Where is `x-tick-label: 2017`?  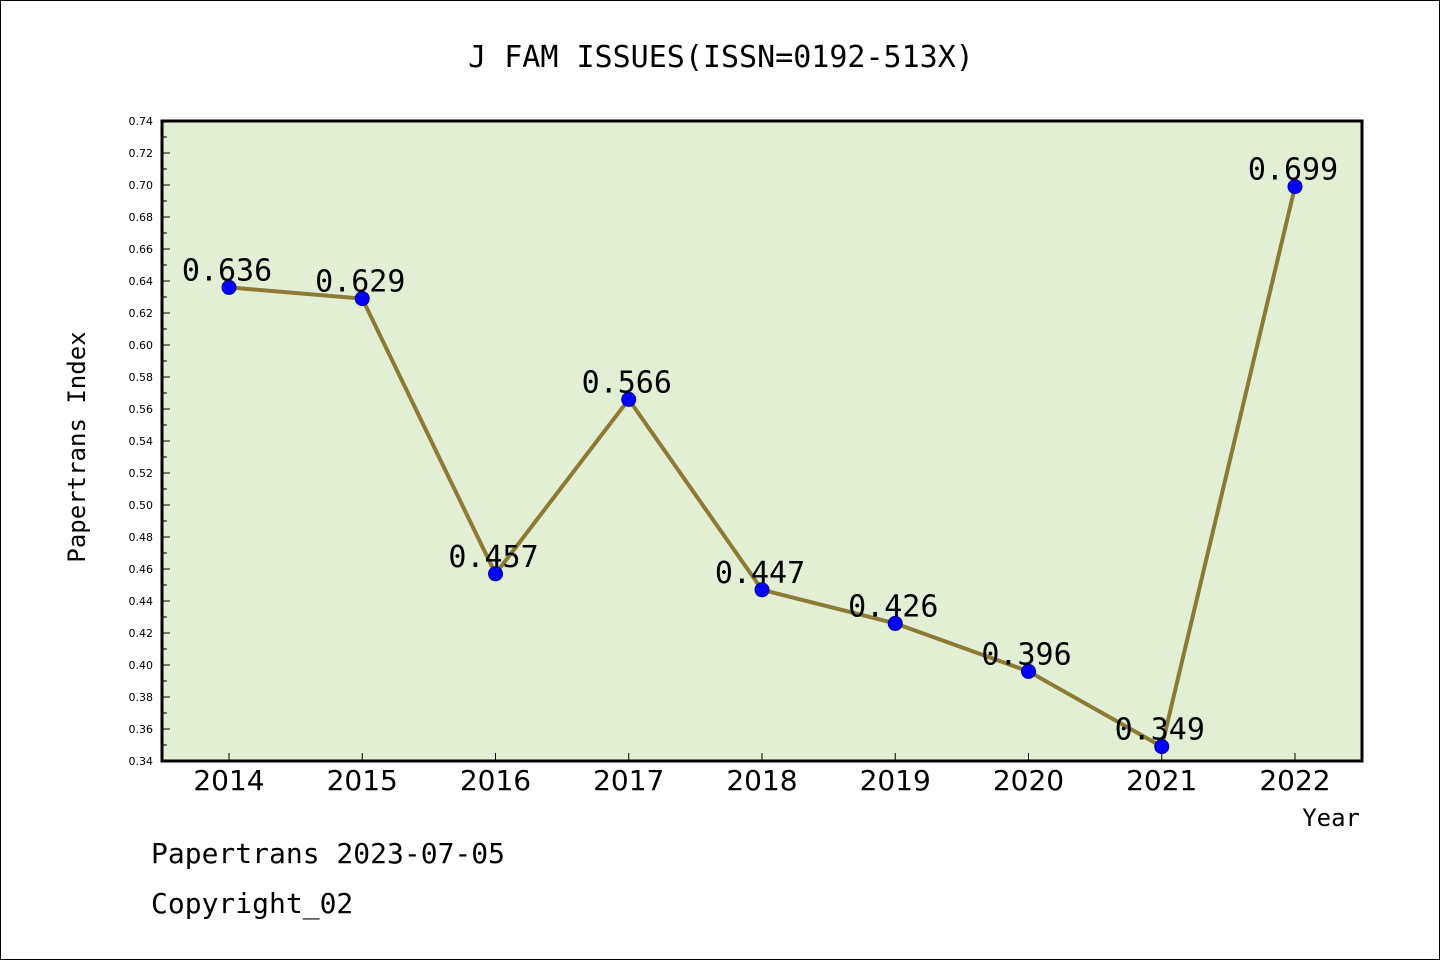
x-tick-label: 2017 is located at coordinates (628, 780).